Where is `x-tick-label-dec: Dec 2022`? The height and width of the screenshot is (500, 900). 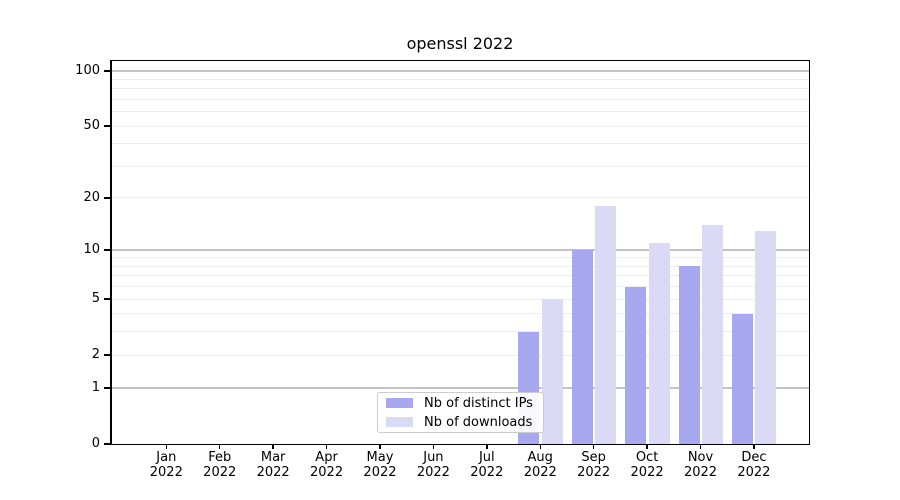
x-tick-label-dec: Dec 2022 is located at coordinates (754, 465).